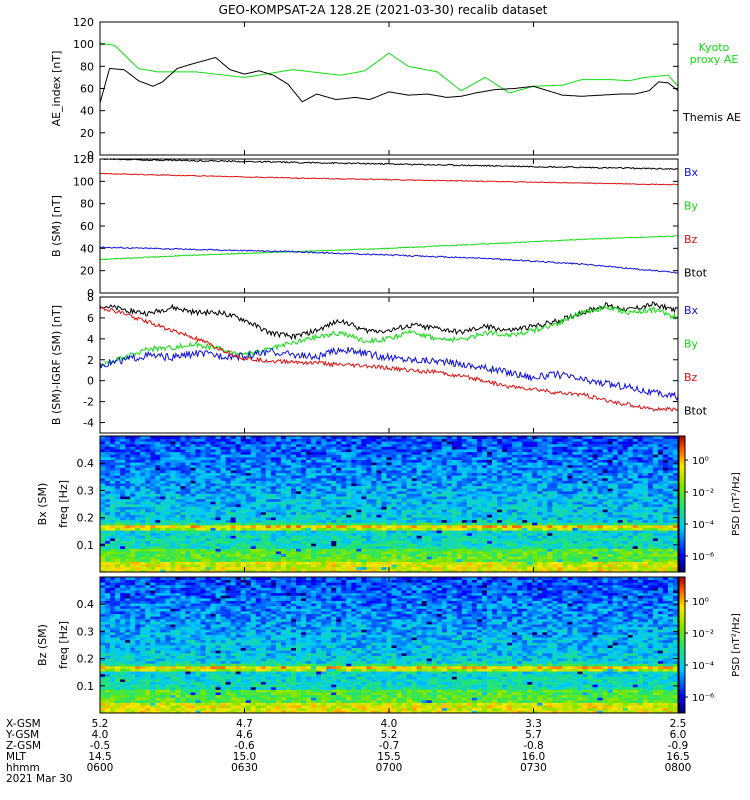  I want to click on y-tick-label: 60, so click(87, 89).